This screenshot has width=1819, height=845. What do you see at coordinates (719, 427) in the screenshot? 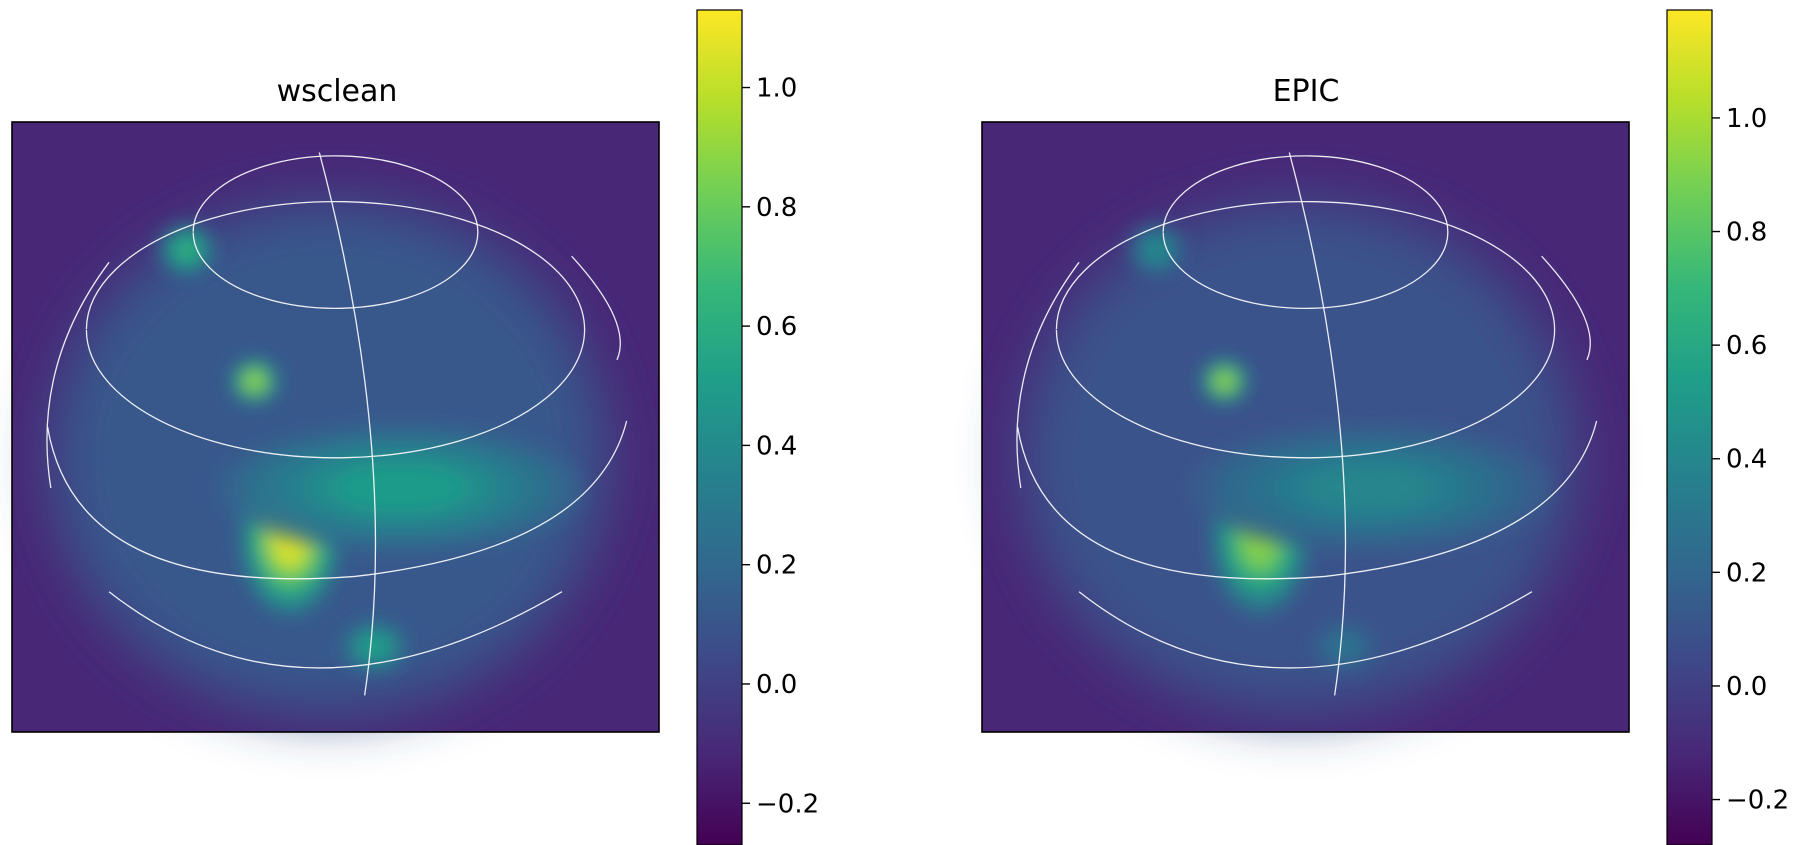
I see `colorbar-wsclean` at bounding box center [719, 427].